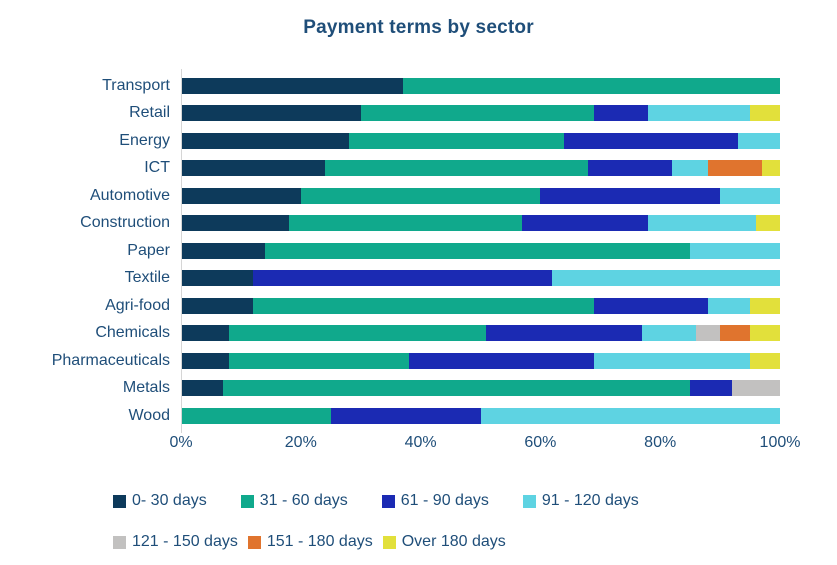 The height and width of the screenshot is (565, 837). Describe the element at coordinates (540, 442) in the screenshot. I see `x-axis-tick-label: 60%` at that location.